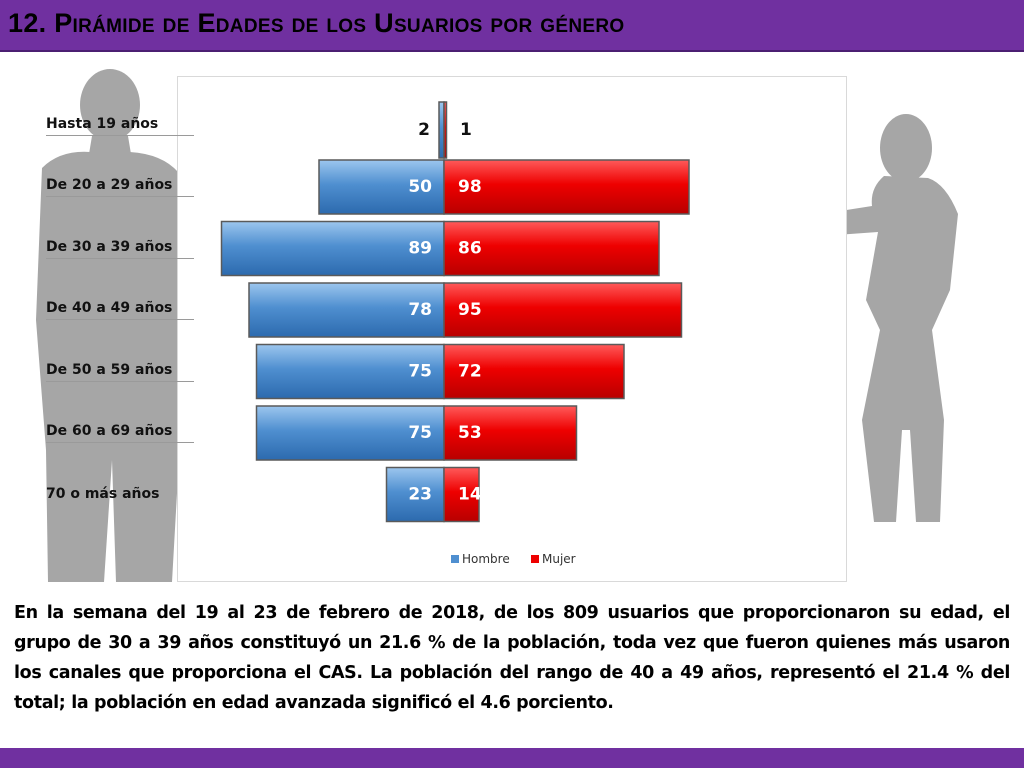  I want to click on woman-silhouette-icon, so click(862, 318).